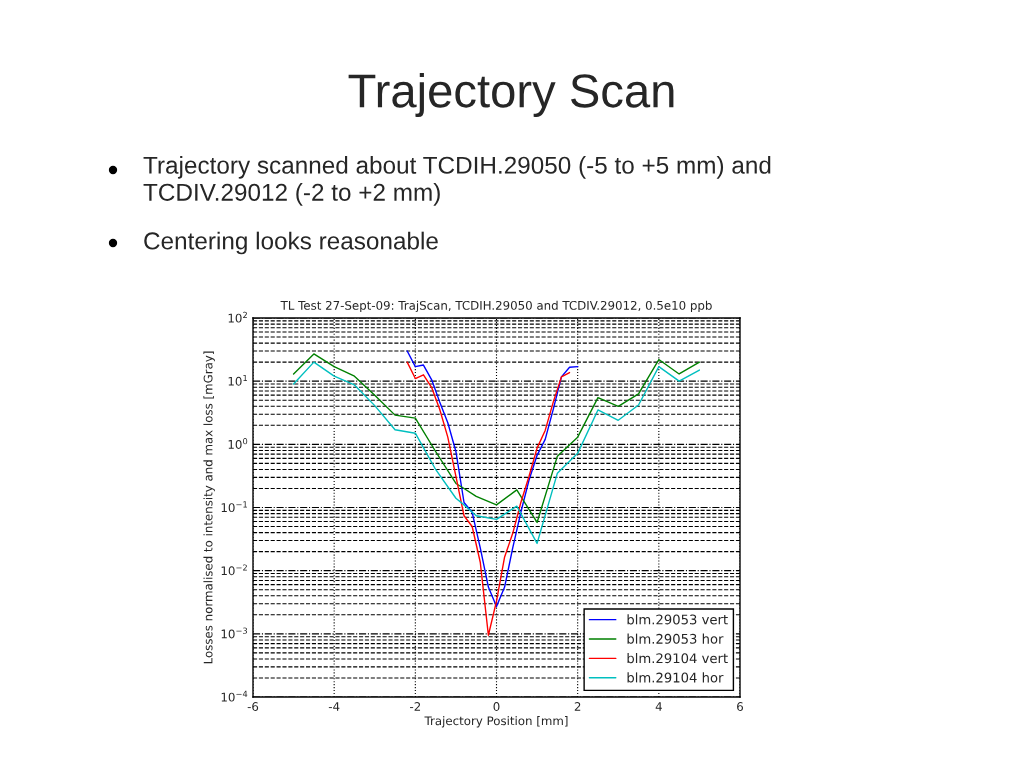 The image size is (1024, 768). I want to click on x-tick-label: -2, so click(415, 706).